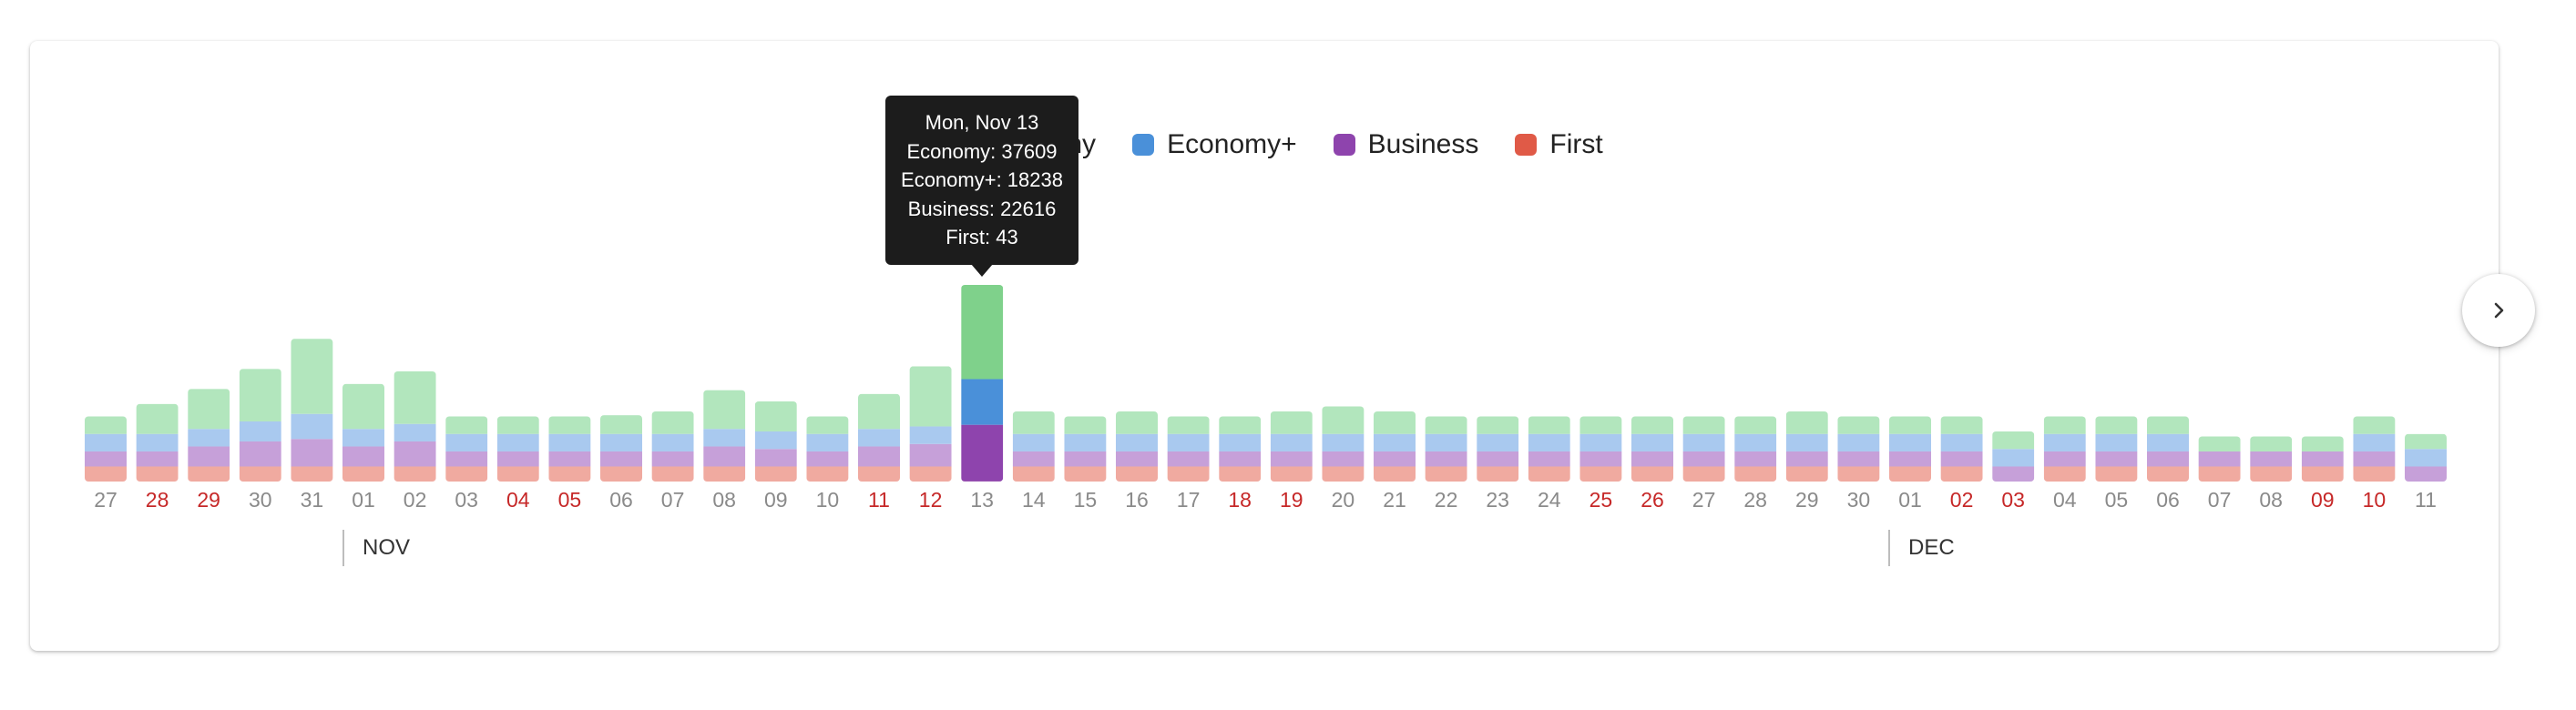 This screenshot has width=2576, height=710. I want to click on x-tick-label: 11, so click(2426, 500).